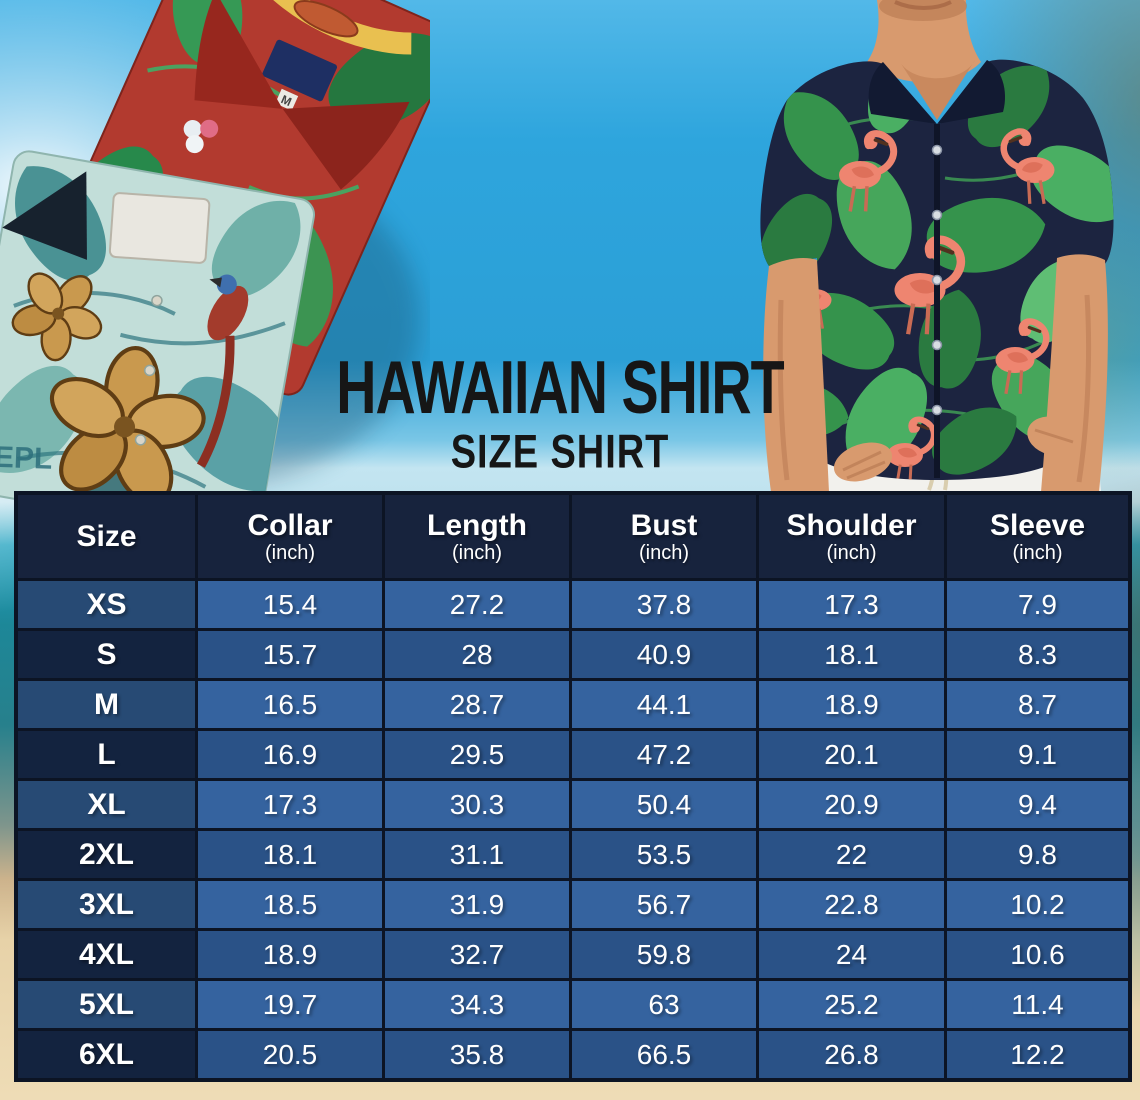 Image resolution: width=1140 pixels, height=1100 pixels. I want to click on value-cell: 31.1, so click(477, 854).